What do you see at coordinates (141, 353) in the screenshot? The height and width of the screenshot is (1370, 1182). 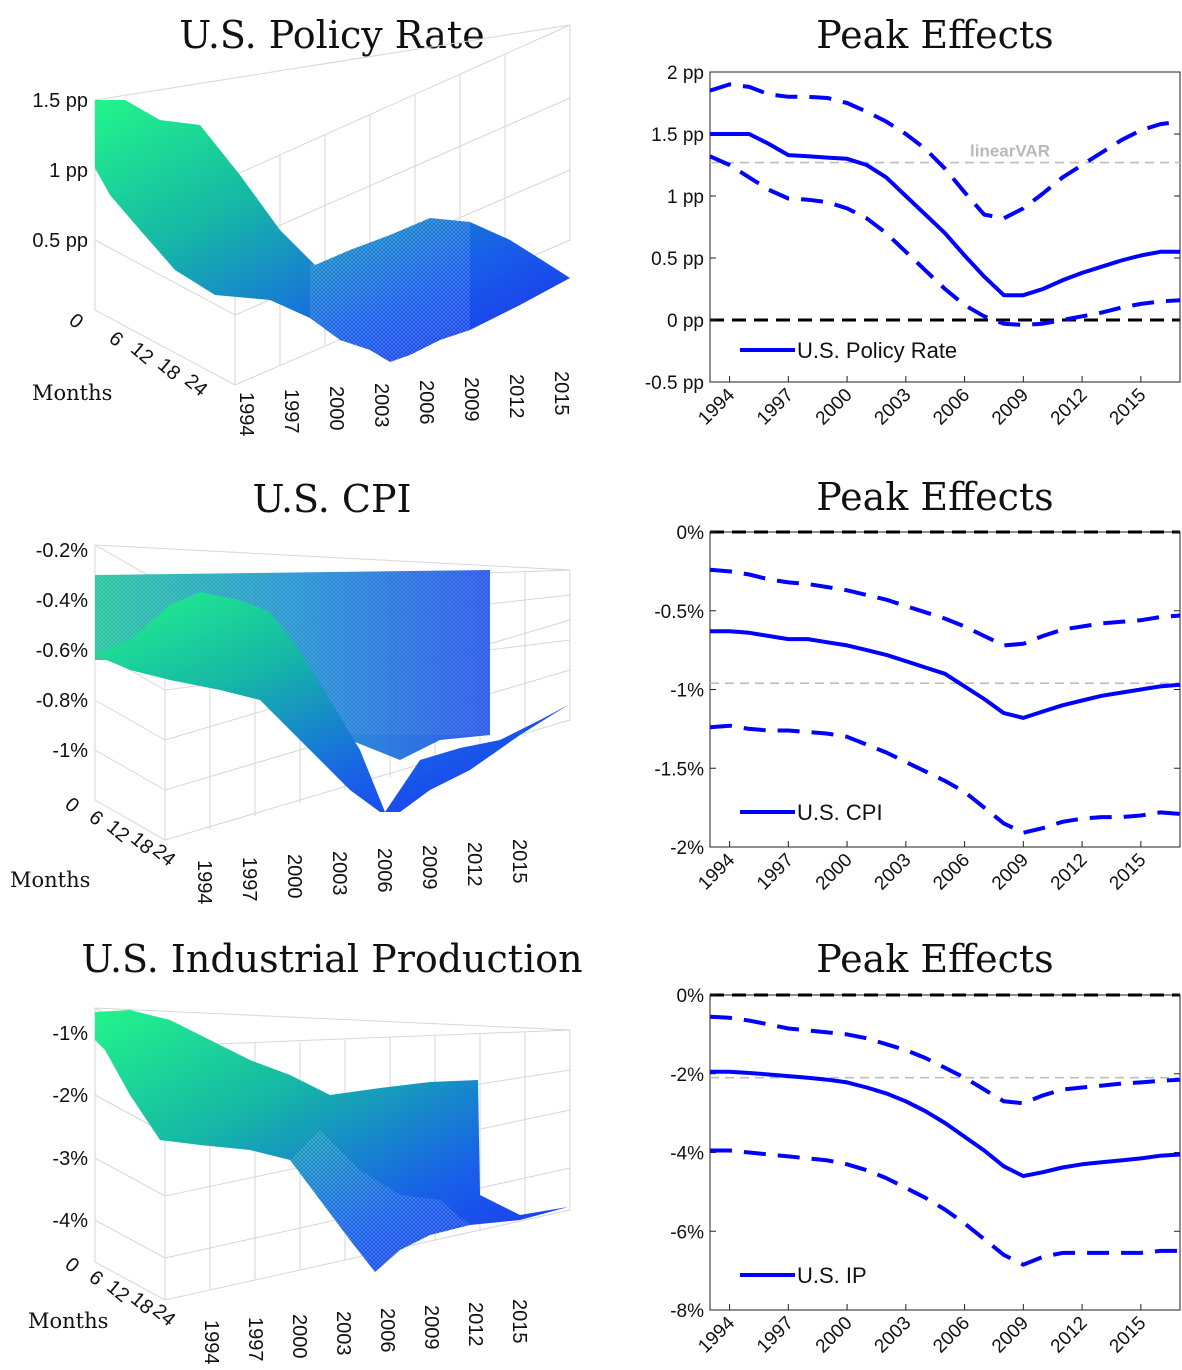 I see `y-tick-label: 12` at bounding box center [141, 353].